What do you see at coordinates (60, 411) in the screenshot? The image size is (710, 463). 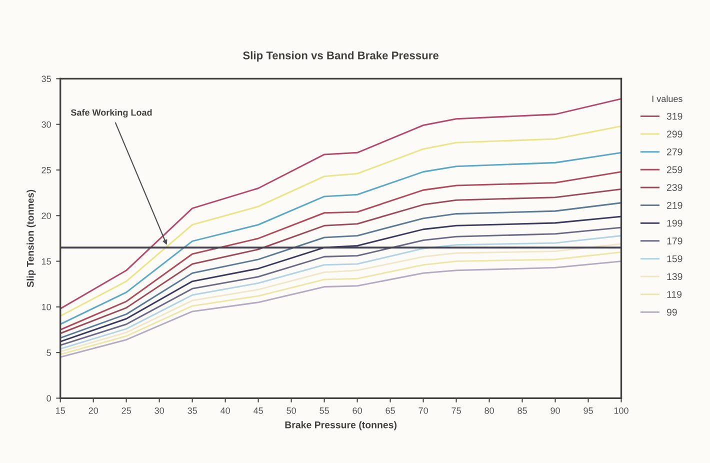 I see `x-tick-label: 15` at bounding box center [60, 411].